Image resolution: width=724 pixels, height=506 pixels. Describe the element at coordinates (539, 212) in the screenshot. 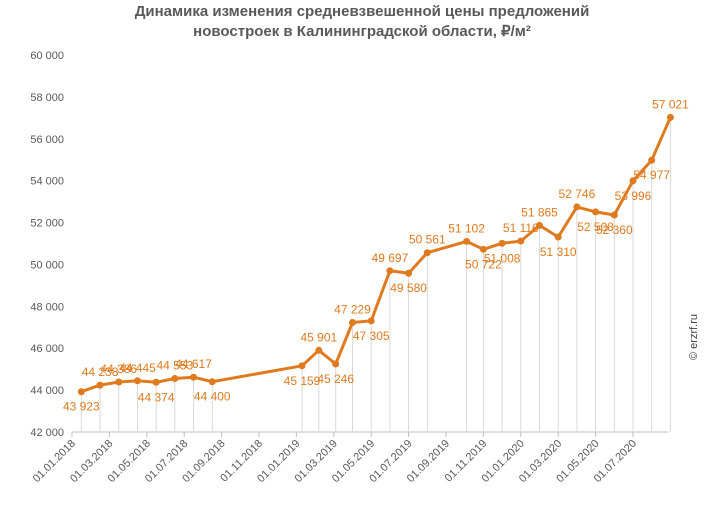

I see `data-label: 51 865` at that location.